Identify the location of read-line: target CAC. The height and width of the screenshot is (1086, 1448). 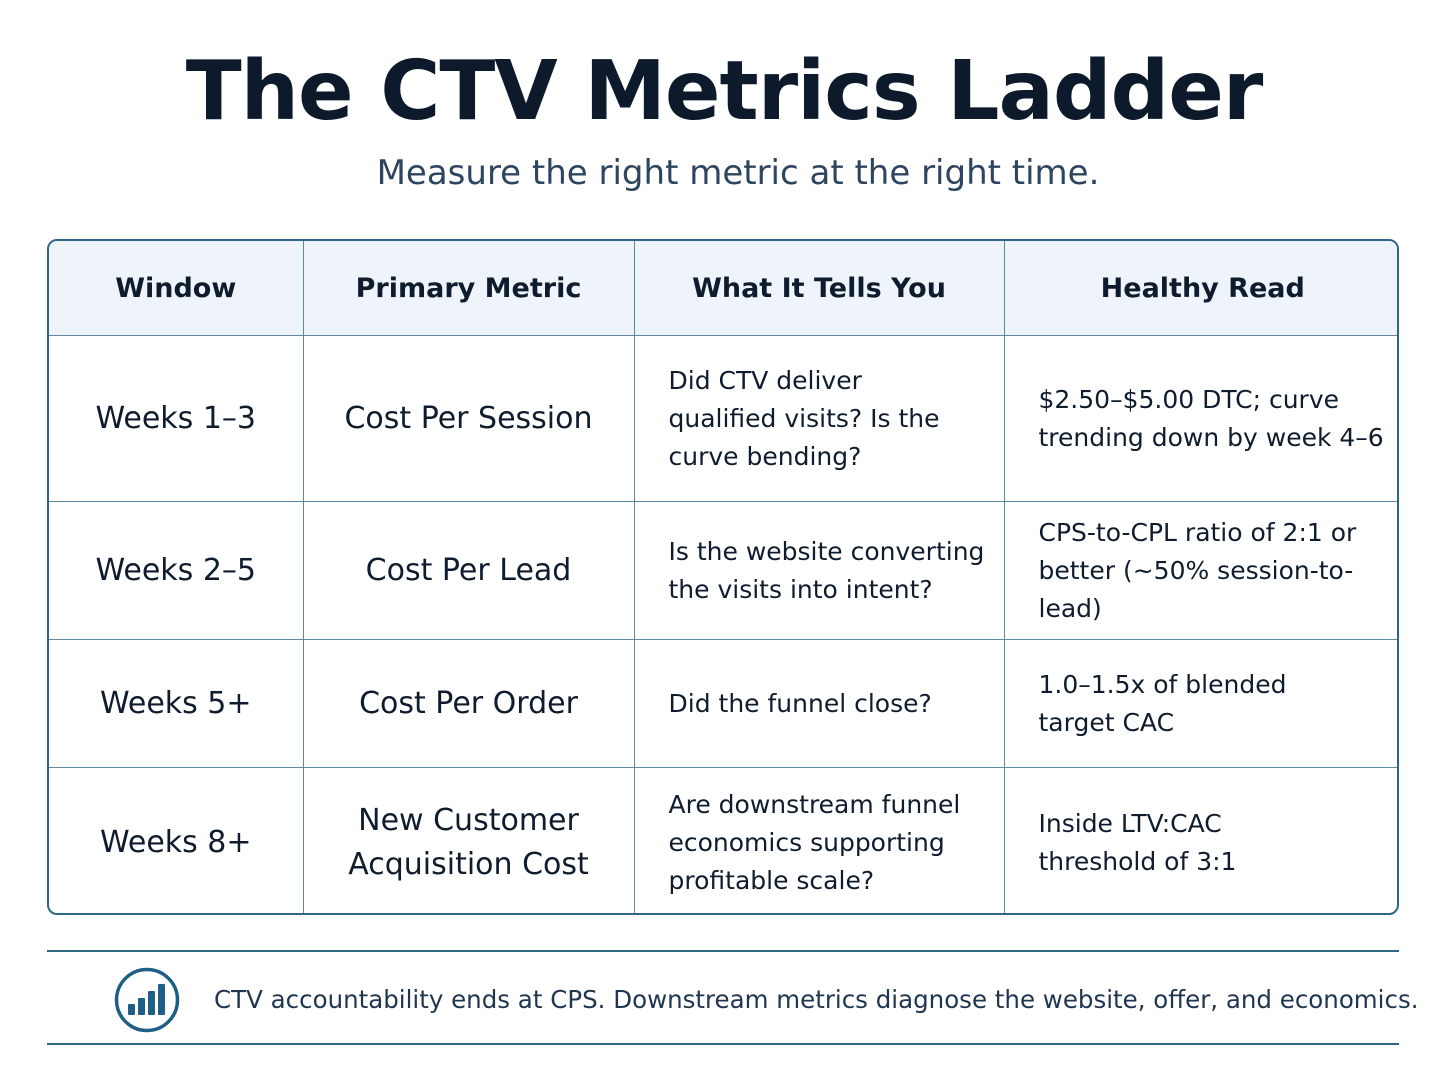
(1106, 722).